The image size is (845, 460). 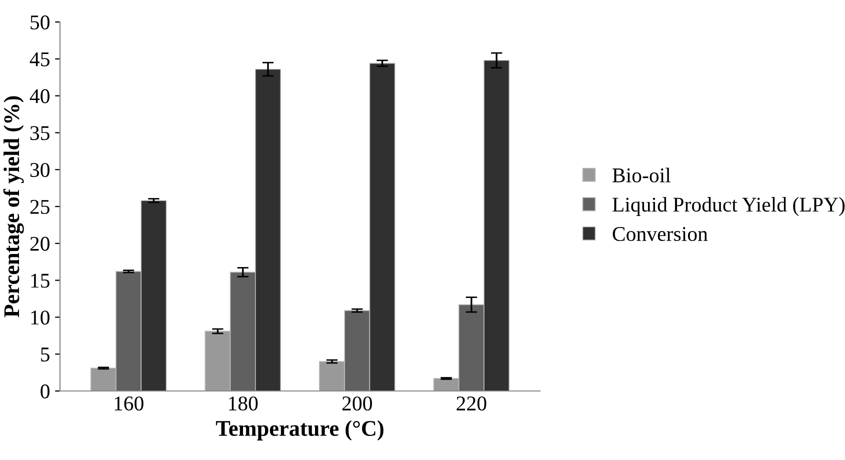 What do you see at coordinates (40, 207) in the screenshot?
I see `y-tick-label: 25` at bounding box center [40, 207].